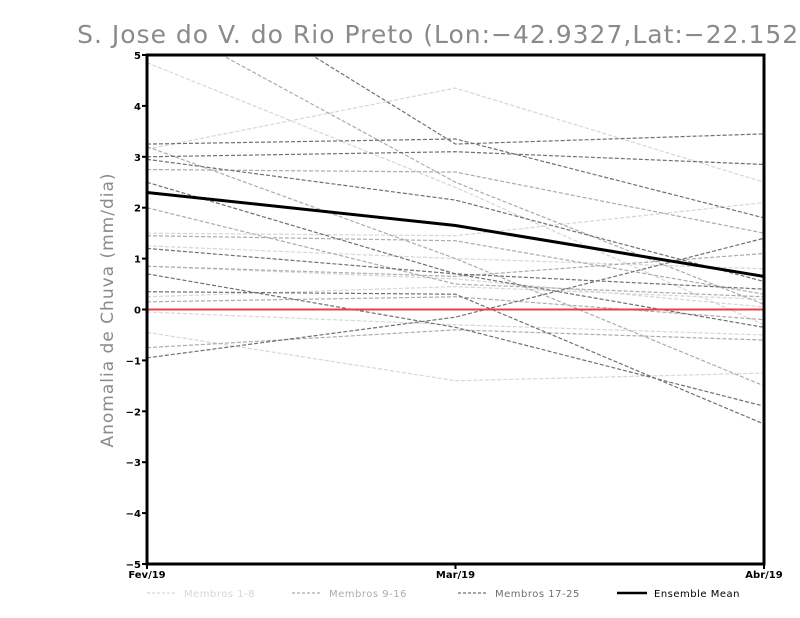 This screenshot has height=618, width=800. Describe the element at coordinates (137, 209) in the screenshot. I see `y-tick-label: 2` at that location.